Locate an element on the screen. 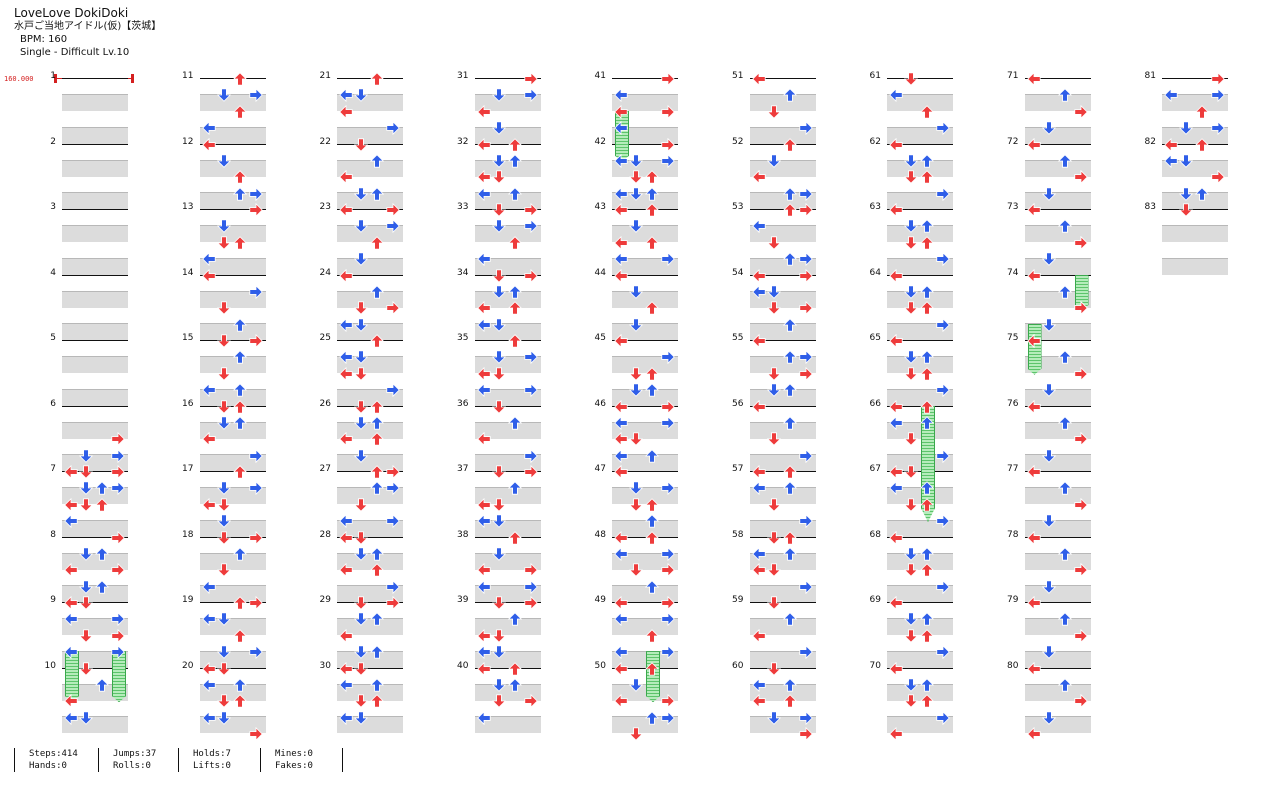 Image resolution: width=1280 pixels, height=785 pixels. measure-4: 4 is located at coordinates (89, 304).